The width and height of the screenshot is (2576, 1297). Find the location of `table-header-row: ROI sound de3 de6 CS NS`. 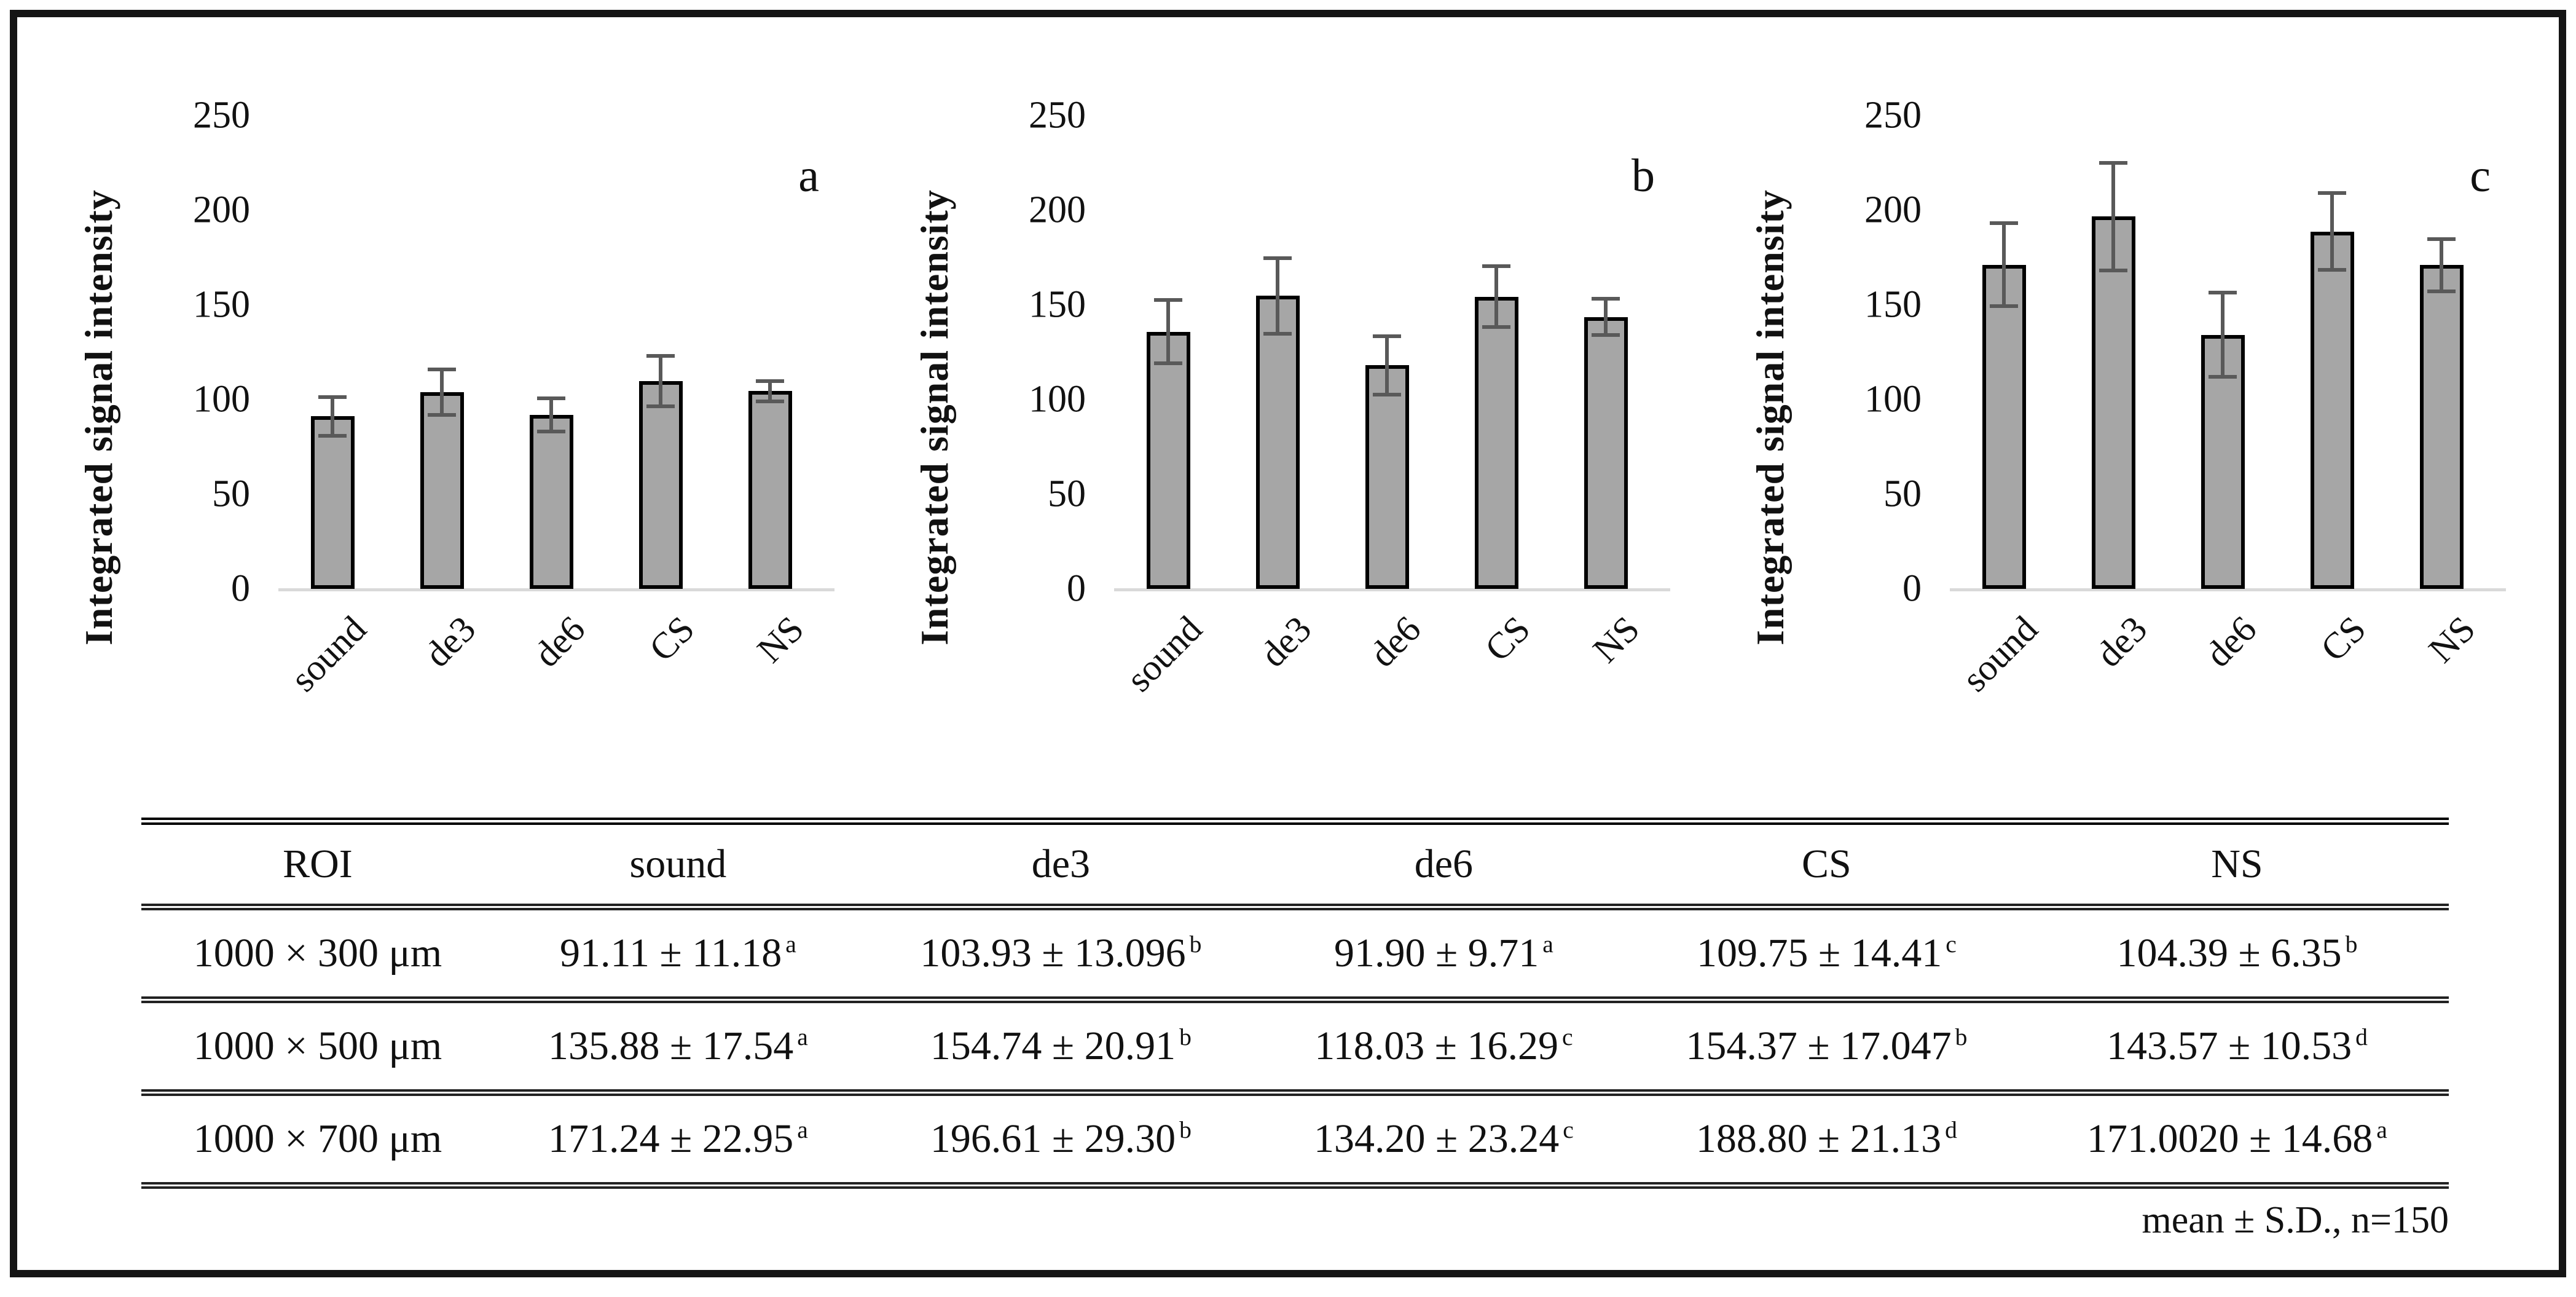

table-header-row: ROI sound de3 de6 CS NS is located at coordinates (1295, 865).